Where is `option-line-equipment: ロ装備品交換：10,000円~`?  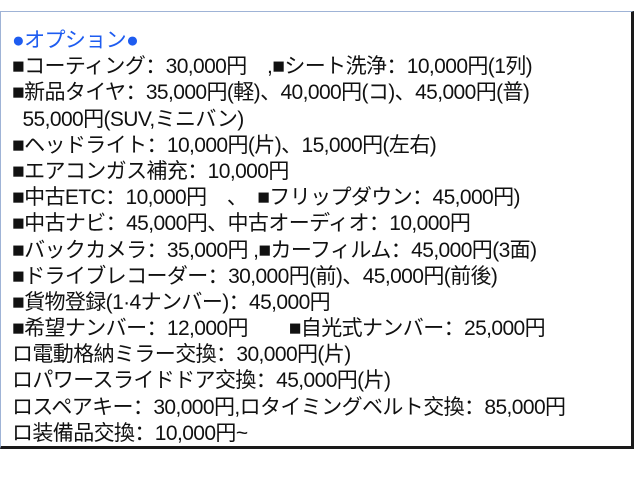
option-line-equipment: ロ装備品交換：10,000円~ is located at coordinates (130, 433).